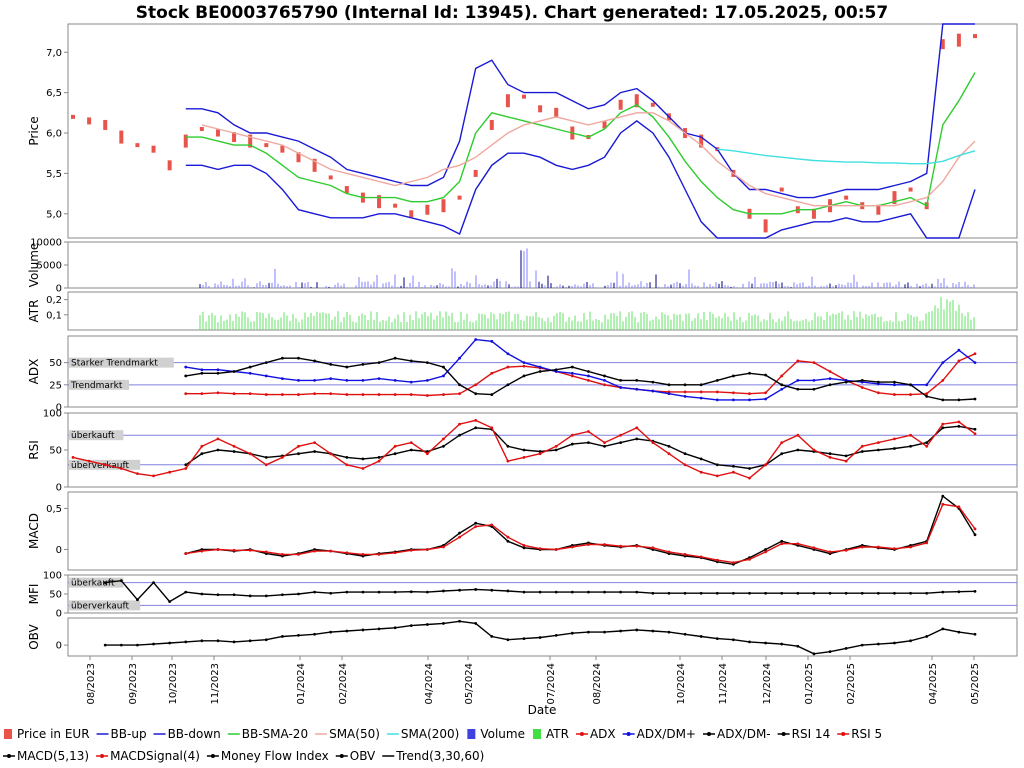 This screenshot has width=1024, height=768. What do you see at coordinates (355, 756) in the screenshot?
I see `legend-item: OBV` at bounding box center [355, 756].